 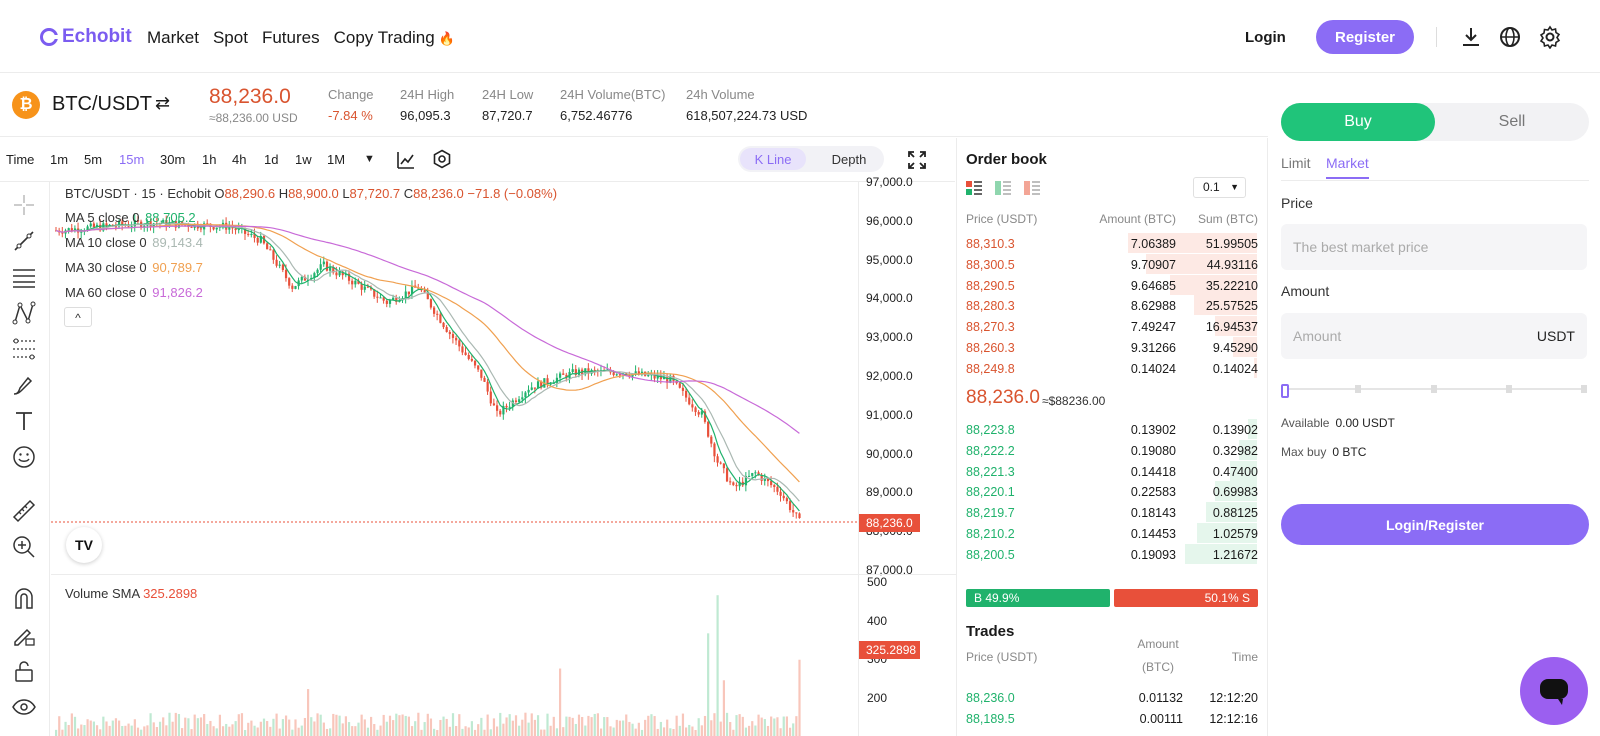 I want to click on bid-row: 88,221.3 0.14418 0.47400, so click(x=1107, y=471).